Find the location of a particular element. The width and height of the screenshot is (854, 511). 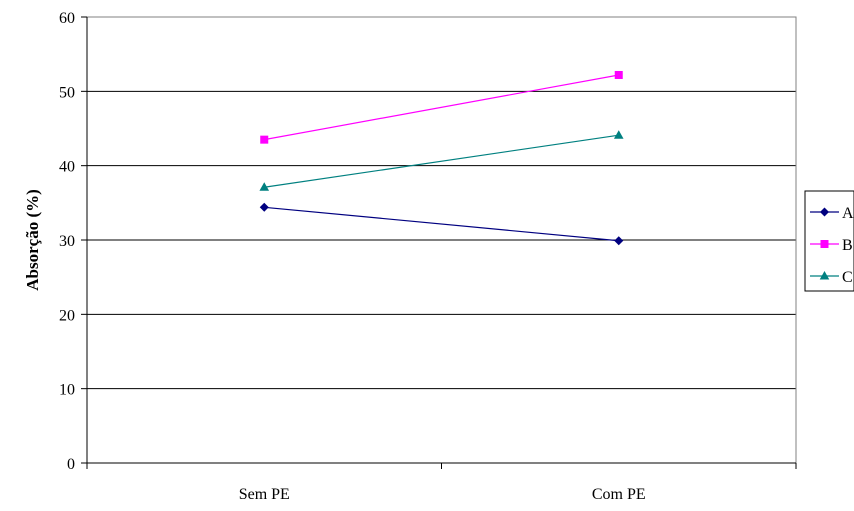

legend-label: C is located at coordinates (847, 277).